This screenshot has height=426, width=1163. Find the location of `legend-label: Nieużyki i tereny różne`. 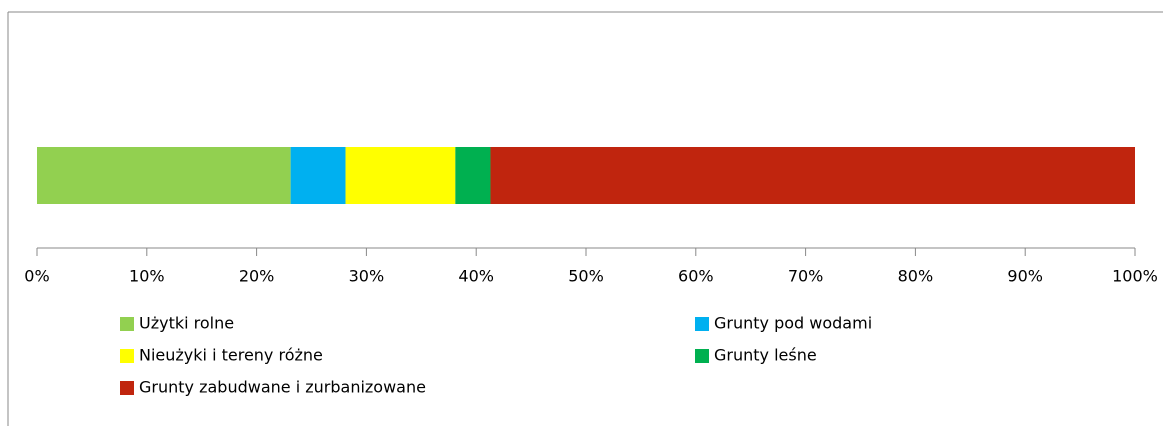

legend-label: Nieużyki i tereny różne is located at coordinates (231, 355).